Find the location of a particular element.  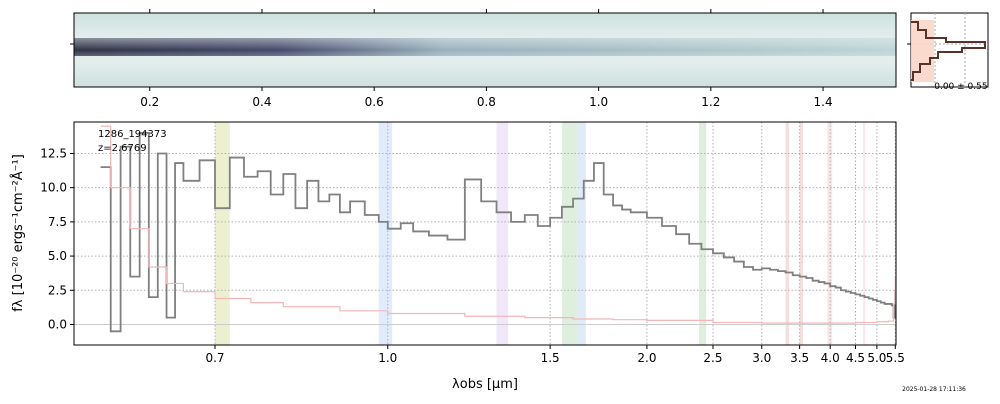

y-axis-label: fλ [10⁻²⁰ ergs⁻¹cm⁻²Å⁻¹] is located at coordinates (18, 233).